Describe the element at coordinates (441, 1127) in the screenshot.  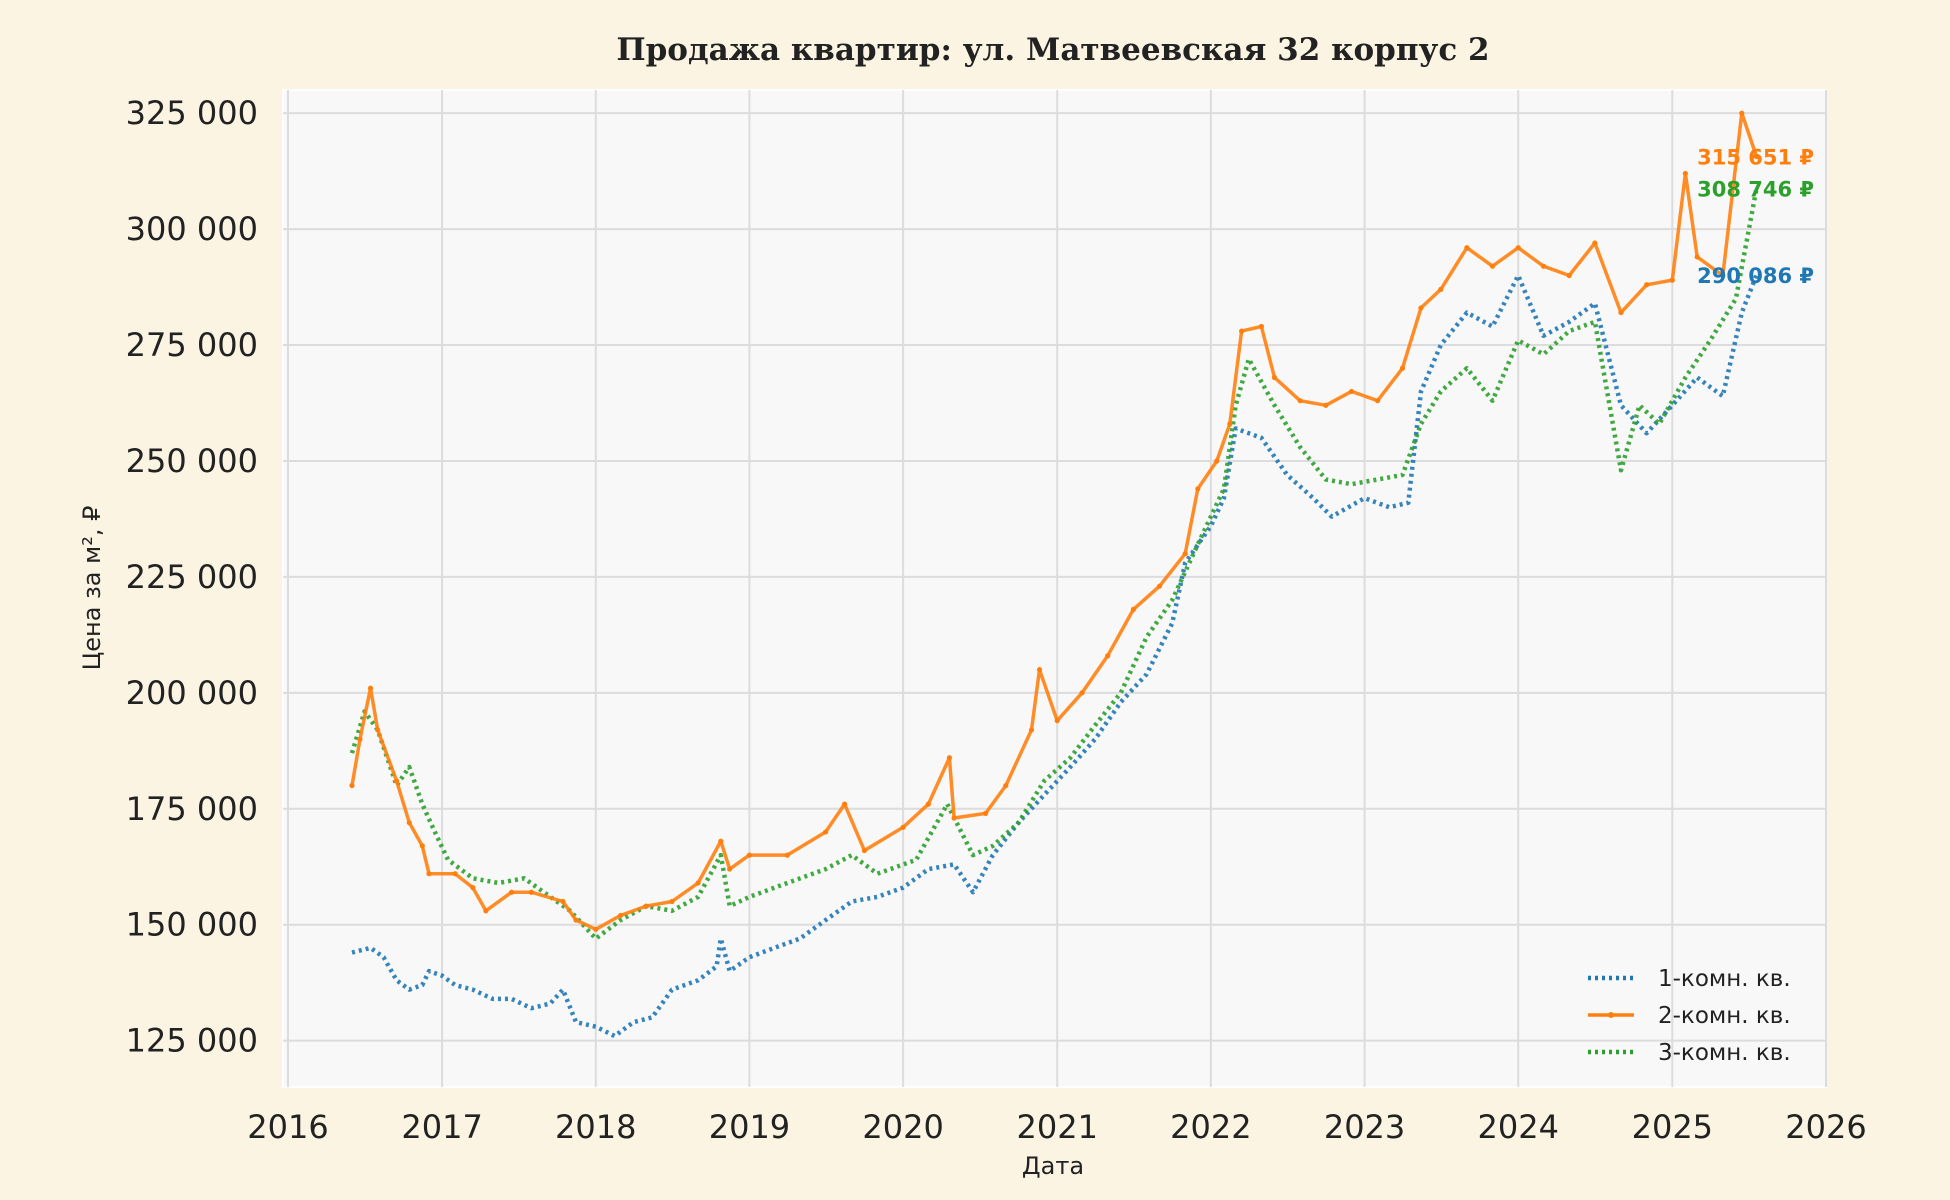
I see `x-tick-label: 2017` at that location.